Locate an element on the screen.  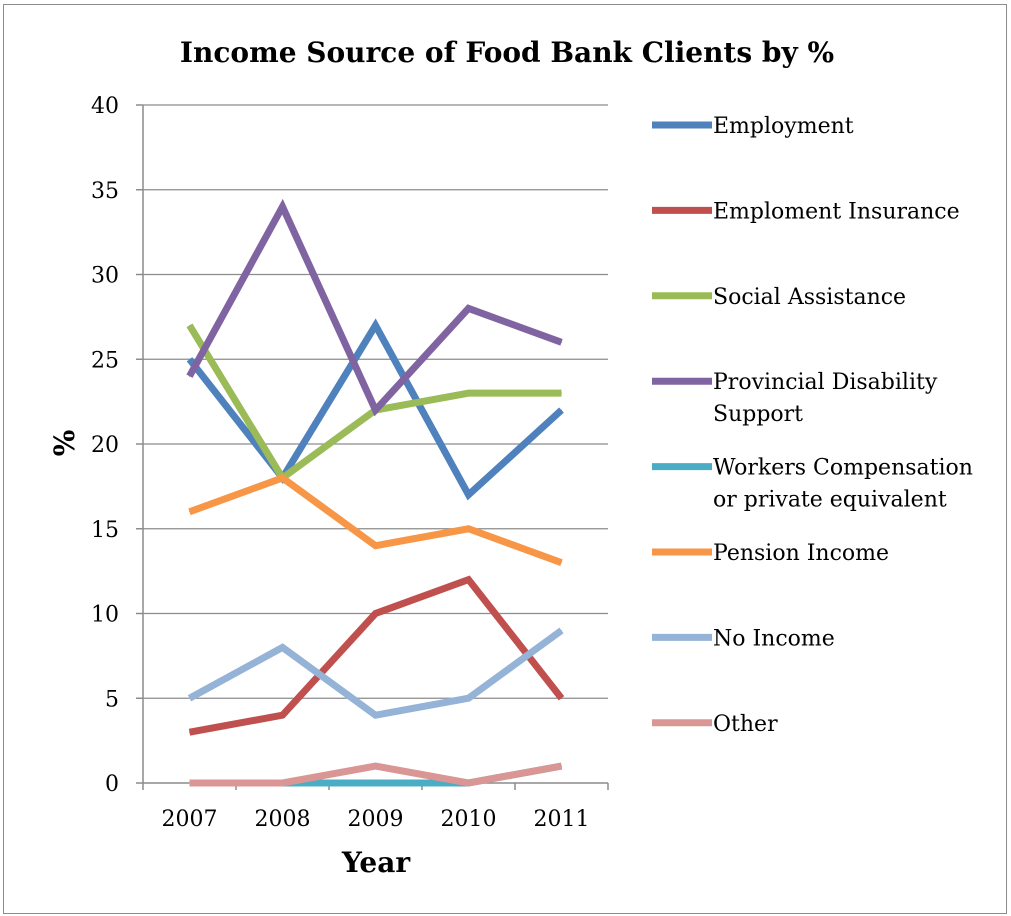
legend-label-emploment-insurance: Emploment Insurance is located at coordinates (836, 211).